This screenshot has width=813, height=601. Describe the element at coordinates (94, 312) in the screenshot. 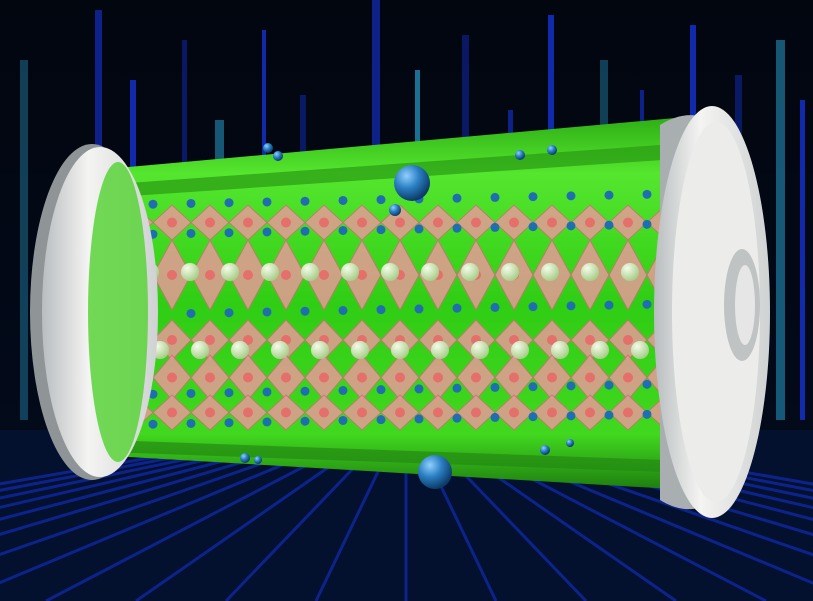

I see `left-end-cap` at that location.